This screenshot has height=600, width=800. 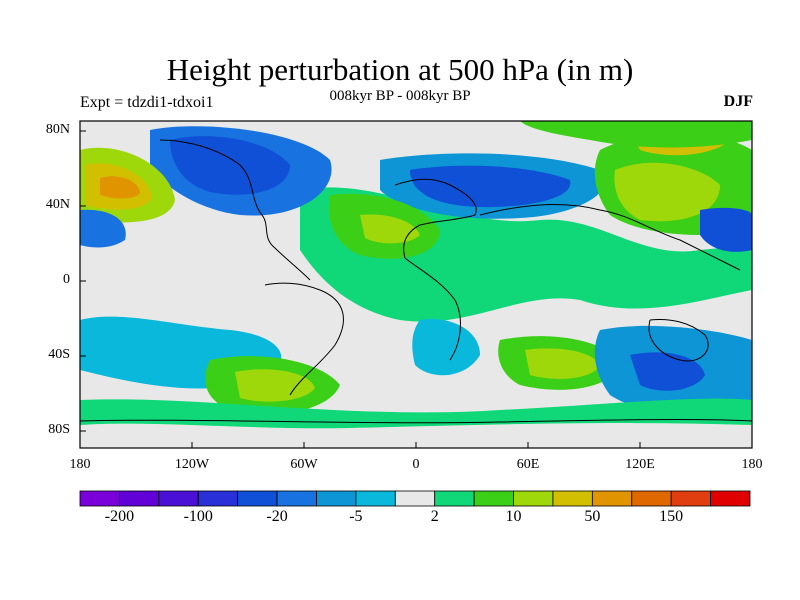 What do you see at coordinates (147, 102) in the screenshot?
I see `experiment-label: Expt = tdzdi1-tdxoi1` at bounding box center [147, 102].